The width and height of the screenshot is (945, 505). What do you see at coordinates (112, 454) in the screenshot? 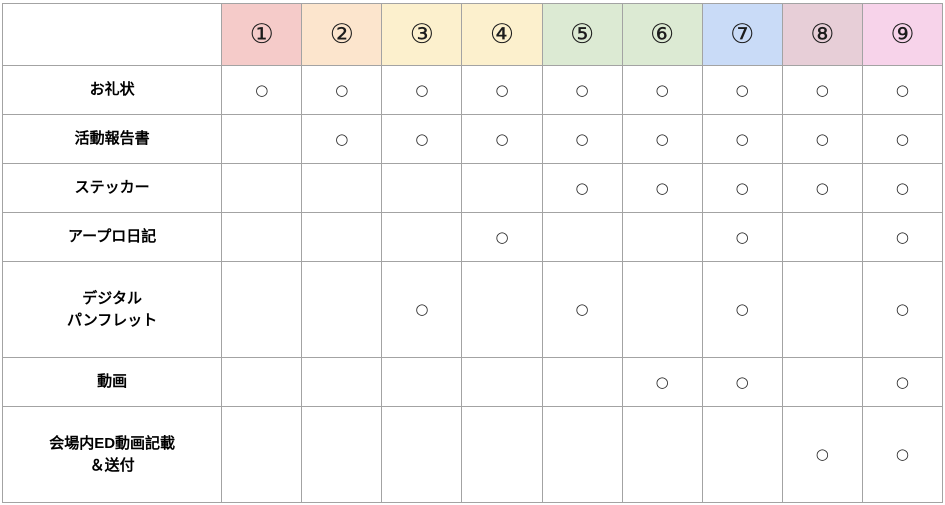
I see `row-label: 会場内ED動画記載 ＆送付` at bounding box center [112, 454].